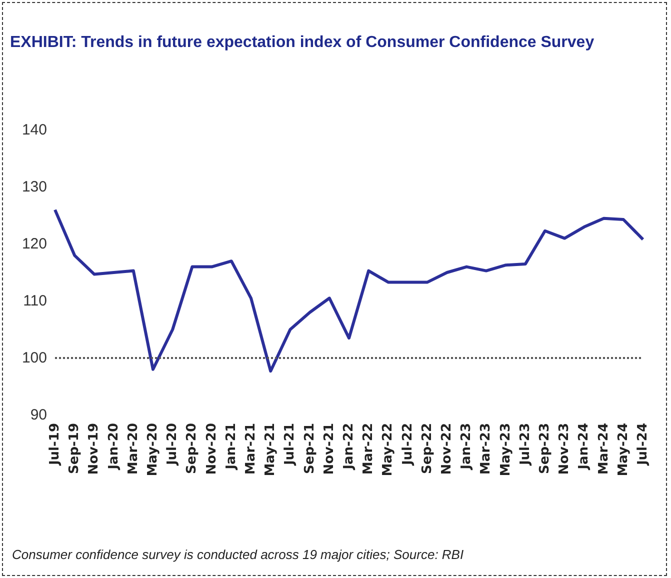  Describe the element at coordinates (388, 449) in the screenshot. I see `x-tick-label: May-22` at that location.